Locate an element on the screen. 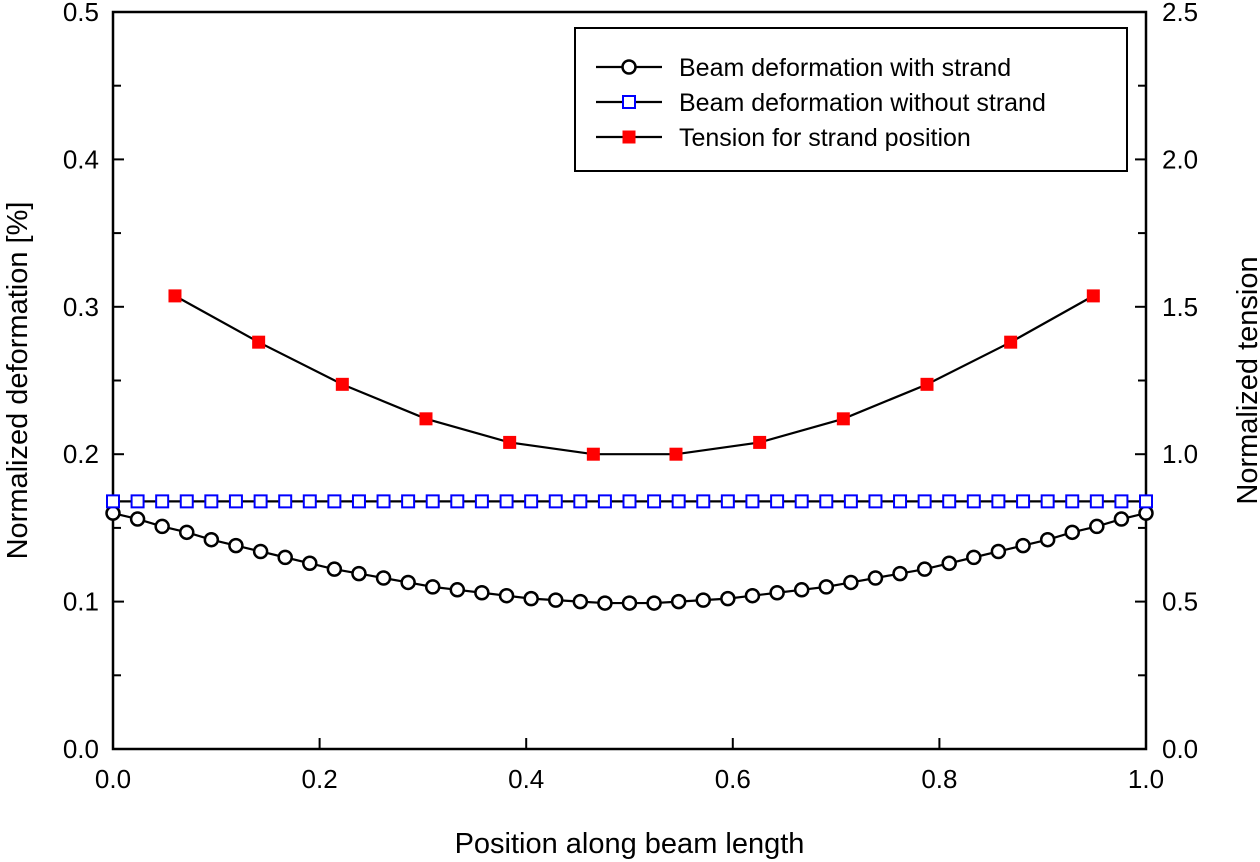  y2-axis-ticks: 0.0 0.5 1.0 1.5 2.0 2.5 is located at coordinates (1166, 382).